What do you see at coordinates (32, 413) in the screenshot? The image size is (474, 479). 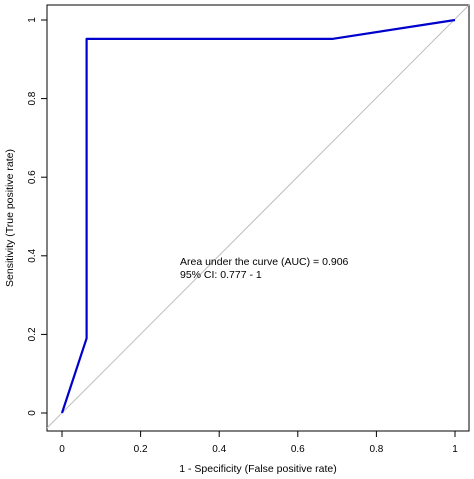 I see `y-tick-label: 0` at bounding box center [32, 413].